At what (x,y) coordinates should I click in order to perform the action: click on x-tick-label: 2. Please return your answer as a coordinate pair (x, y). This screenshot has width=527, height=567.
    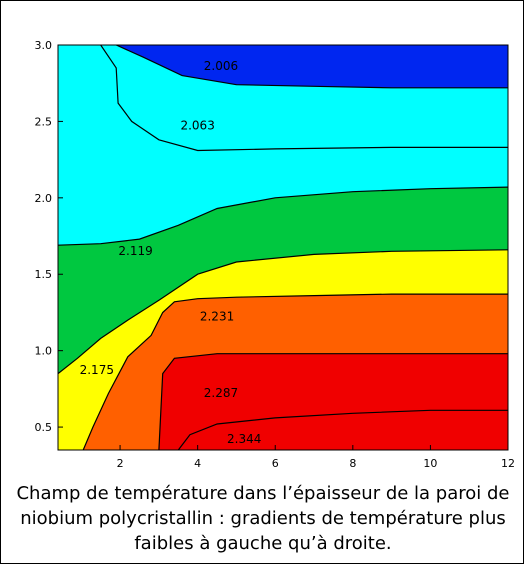
    Looking at the image, I should click on (120, 463).